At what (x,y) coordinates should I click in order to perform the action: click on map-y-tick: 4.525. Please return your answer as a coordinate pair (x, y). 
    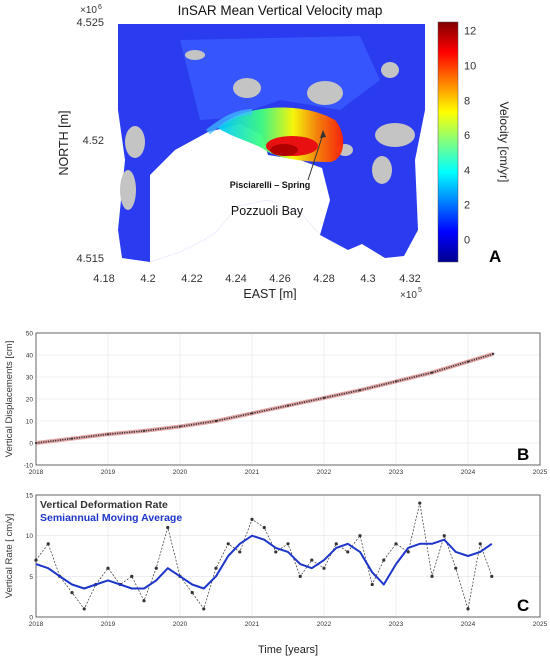
    Looking at the image, I should click on (90, 23).